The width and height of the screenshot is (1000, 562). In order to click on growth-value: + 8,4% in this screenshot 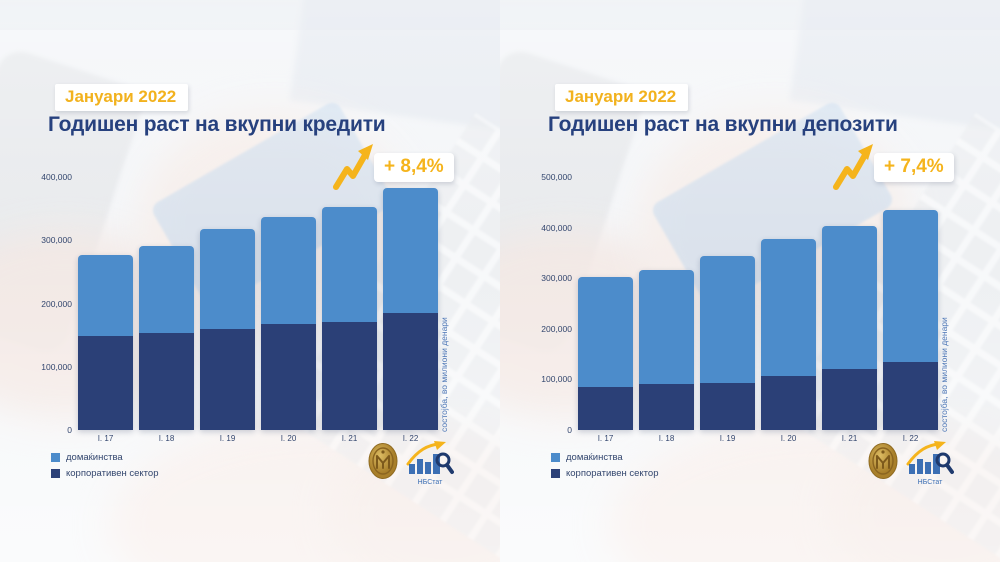, I will do `click(414, 166)`.